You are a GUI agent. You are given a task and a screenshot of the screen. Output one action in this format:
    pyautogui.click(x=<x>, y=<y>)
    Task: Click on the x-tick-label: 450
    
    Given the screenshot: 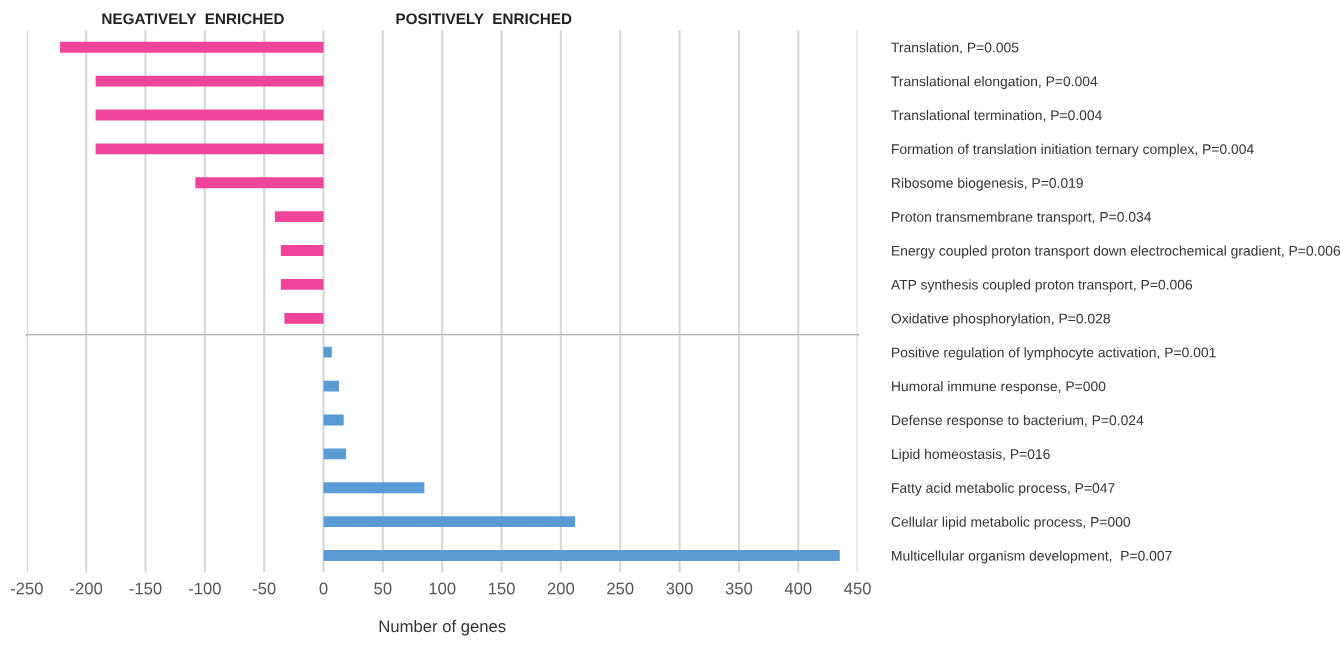 What is the action you would take?
    pyautogui.click(x=857, y=588)
    